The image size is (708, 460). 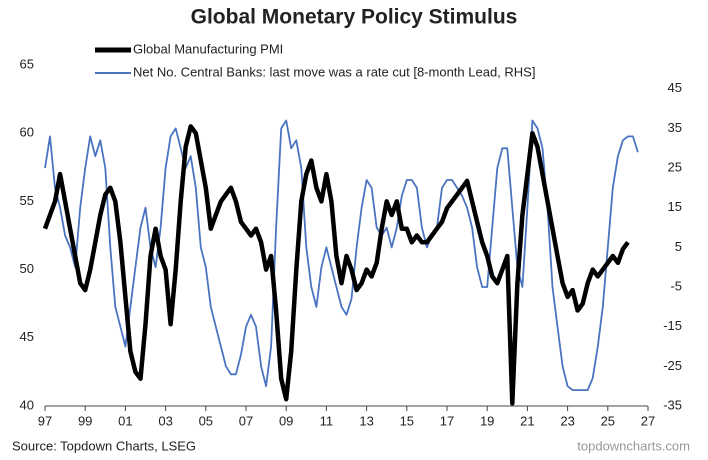 What do you see at coordinates (675, 167) in the screenshot?
I see `y2-tick-label: 25` at bounding box center [675, 167].